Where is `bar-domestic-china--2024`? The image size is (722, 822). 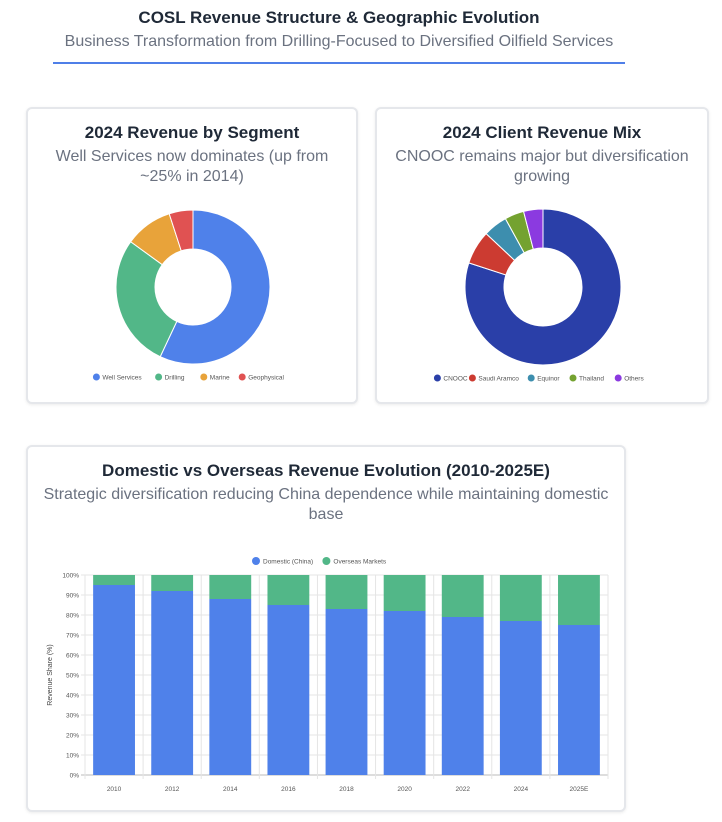
bar-domestic-china--2024 is located at coordinates (520, 698).